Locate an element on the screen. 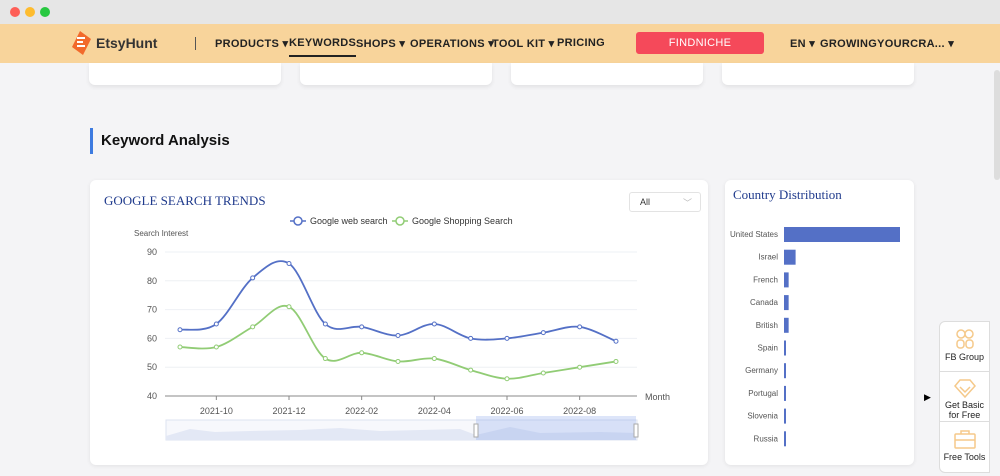 The image size is (1000, 476). close-window-button is located at coordinates (15, 12).